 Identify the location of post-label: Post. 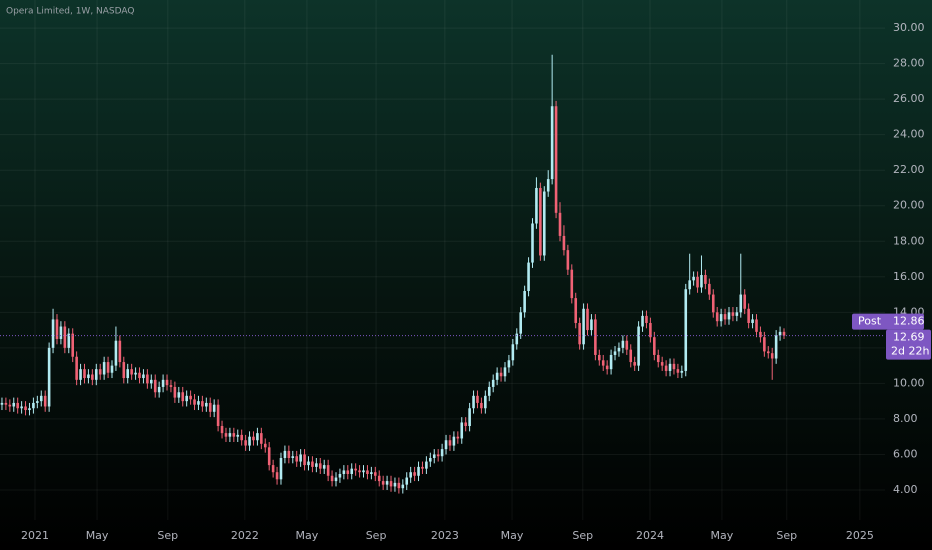
(870, 321).